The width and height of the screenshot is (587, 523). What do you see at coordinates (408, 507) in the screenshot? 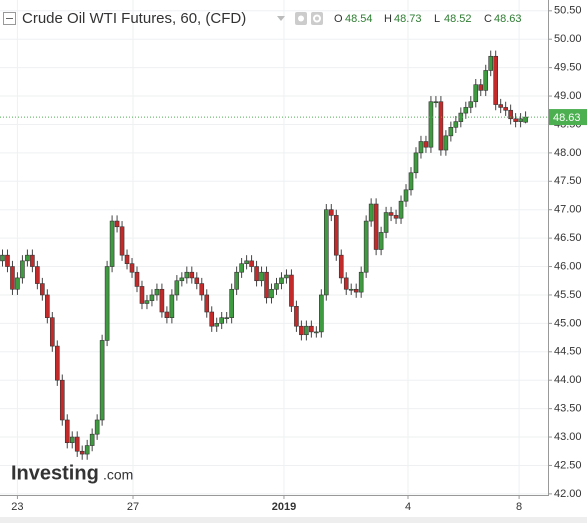
I see `x-tick-label: 4` at bounding box center [408, 507].